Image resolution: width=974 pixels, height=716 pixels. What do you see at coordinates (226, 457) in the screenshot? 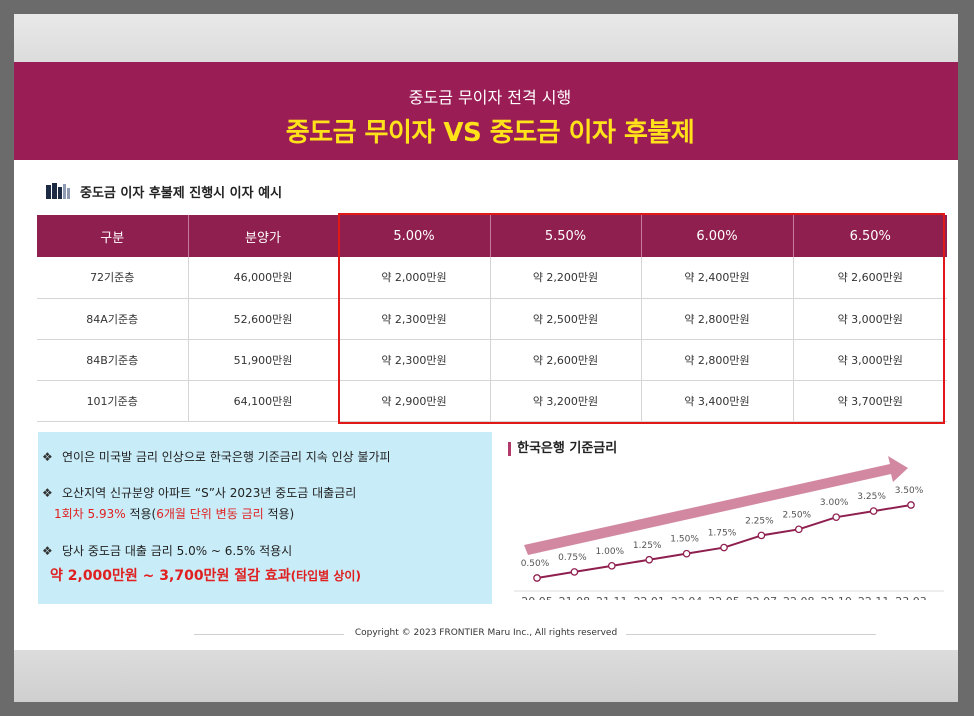
I see `info-text: 연이은 미국발 금리 인상으로 한국은행 기준금리 지속 인상 불가피` at bounding box center [226, 457].